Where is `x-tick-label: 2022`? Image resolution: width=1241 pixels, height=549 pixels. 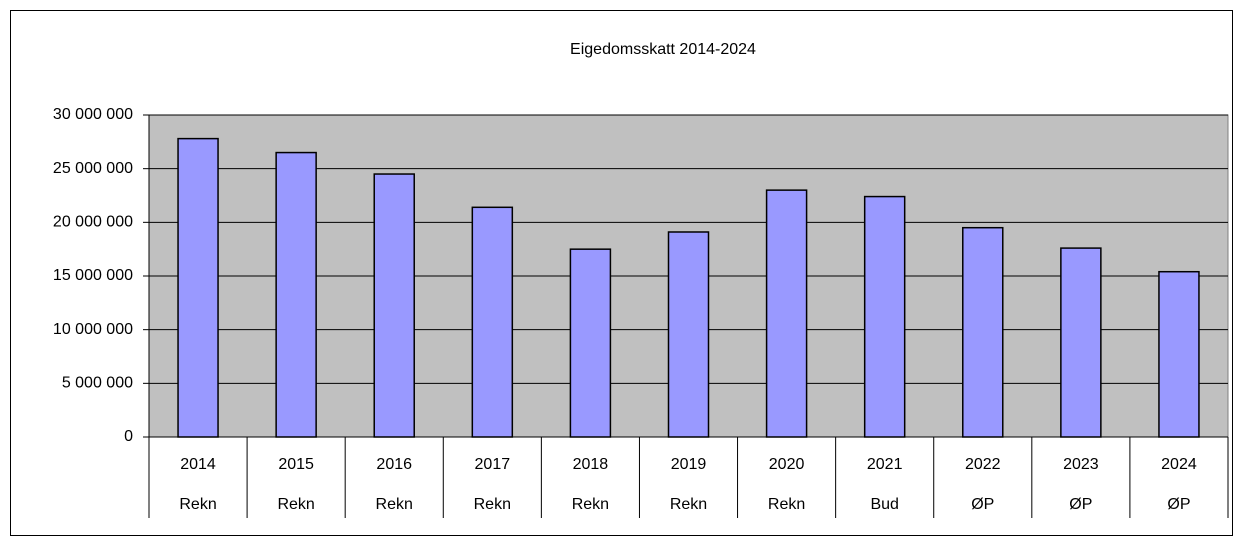 x-tick-label: 2022 is located at coordinates (983, 464).